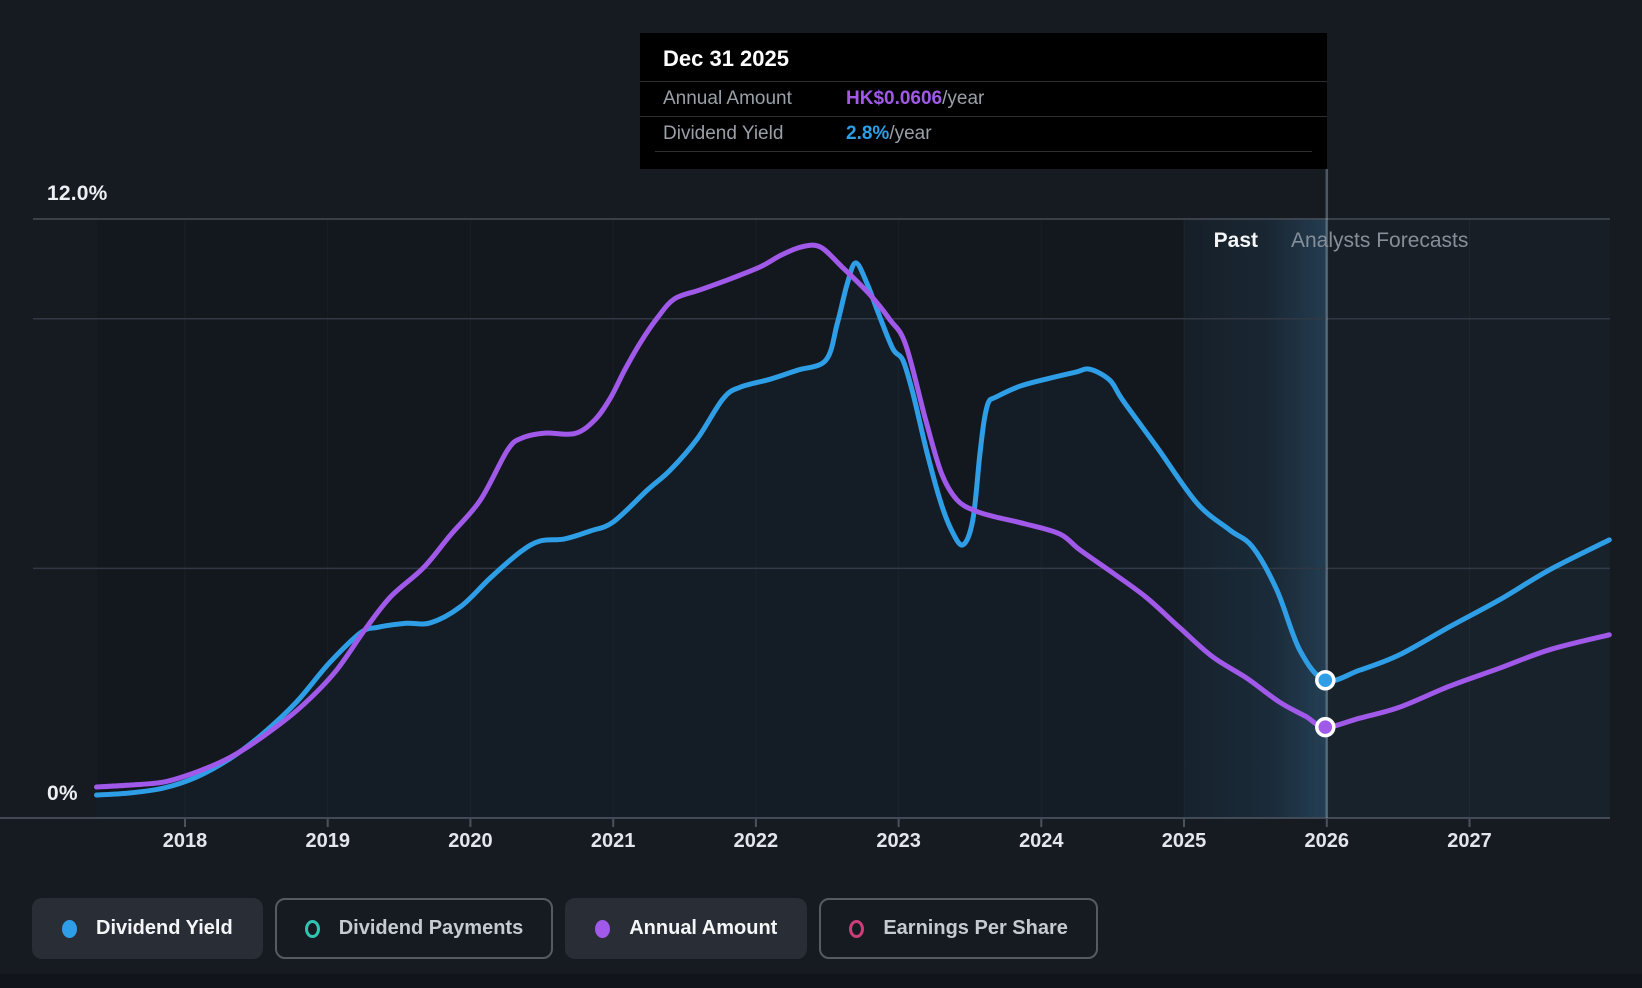 The image size is (1642, 988). What do you see at coordinates (975, 928) in the screenshot?
I see `legend-label: Earnings Per Share` at bounding box center [975, 928].